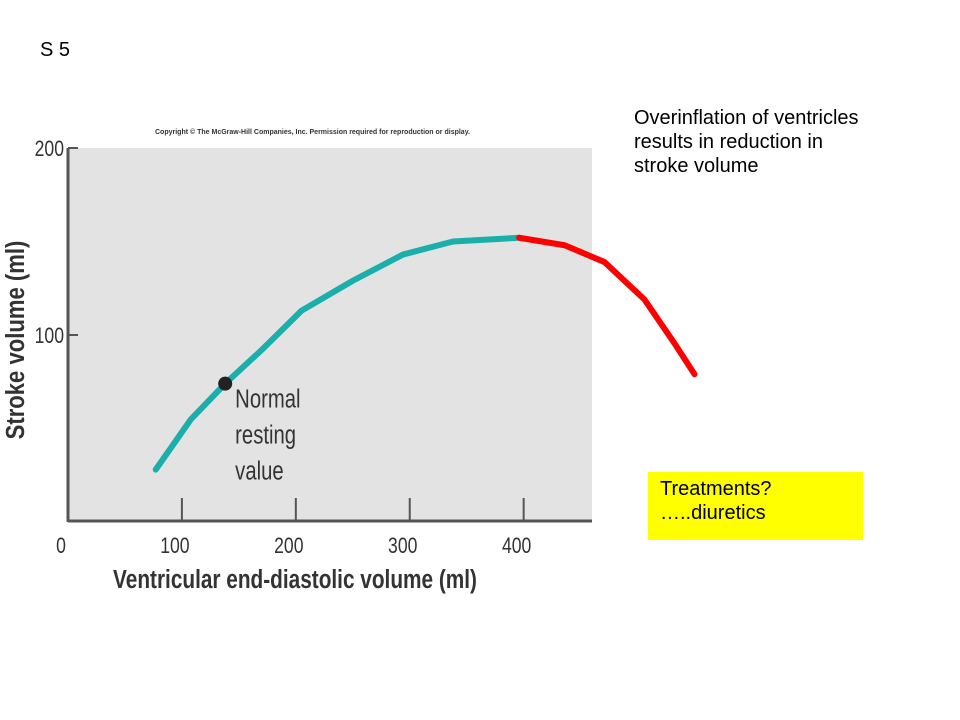  What do you see at coordinates (402, 546) in the screenshot?
I see `x-tick-label: 300` at bounding box center [402, 546].